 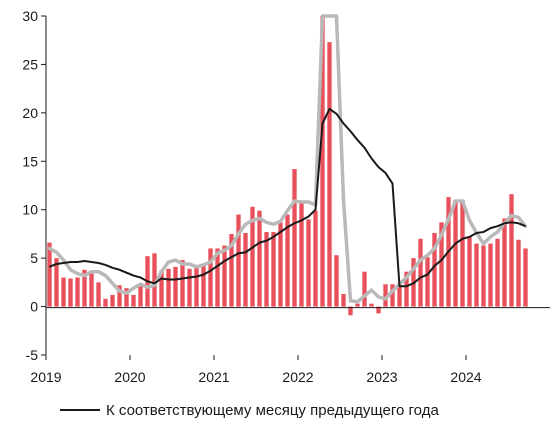 I want to click on x-tick-label: 2019, so click(x=45, y=377).